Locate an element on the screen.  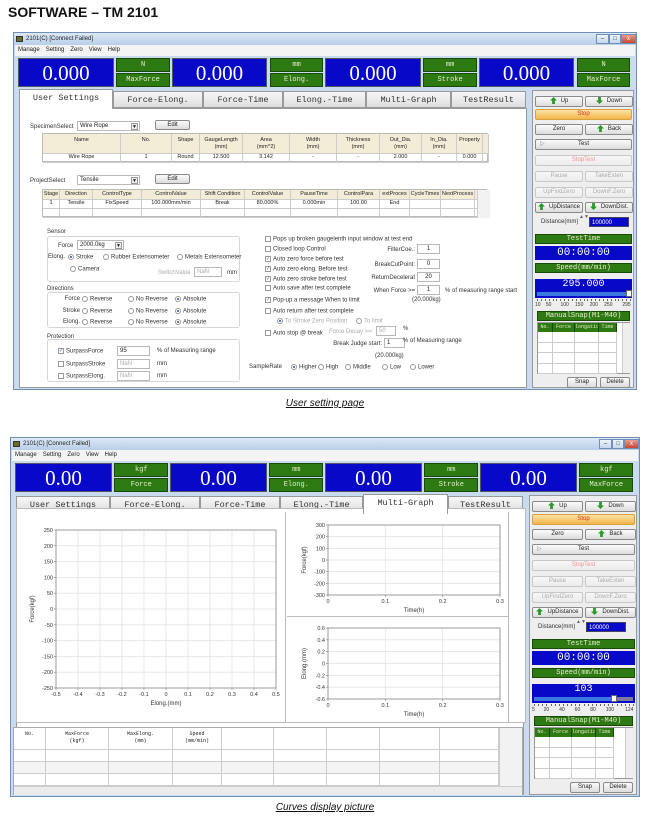
project-edit-button: Edit is located at coordinates (172, 179).